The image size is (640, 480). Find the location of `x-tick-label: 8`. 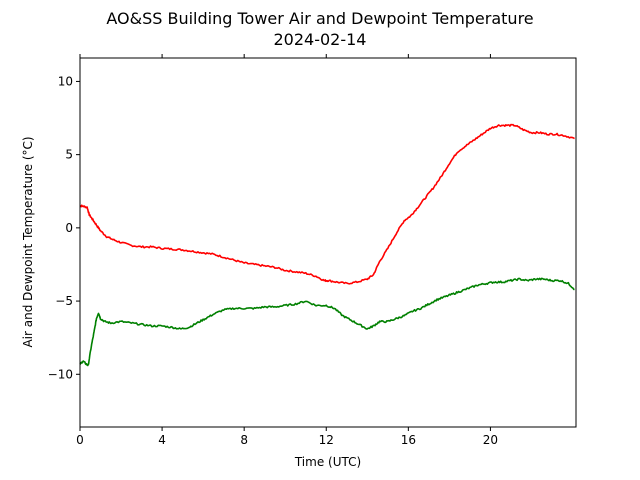

x-tick-label: 8 is located at coordinates (244, 440).